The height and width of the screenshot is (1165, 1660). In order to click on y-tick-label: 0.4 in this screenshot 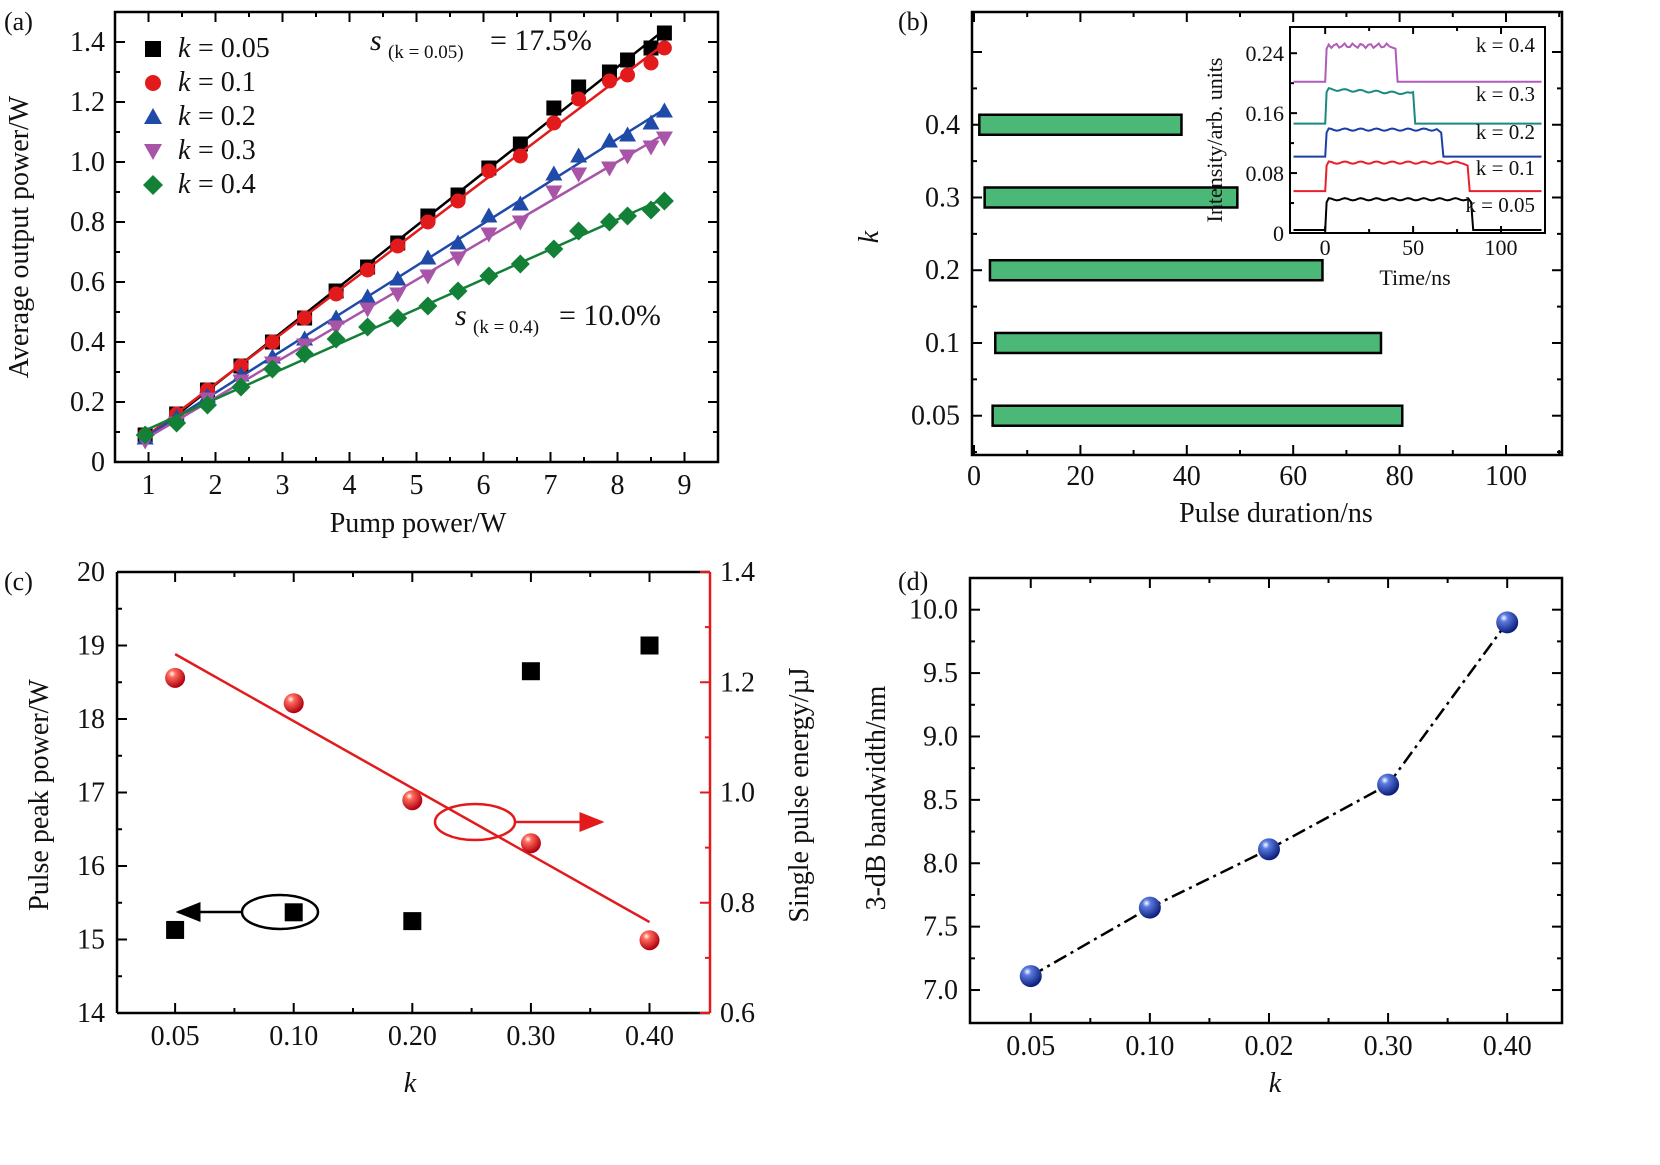, I will do `click(87, 342)`.